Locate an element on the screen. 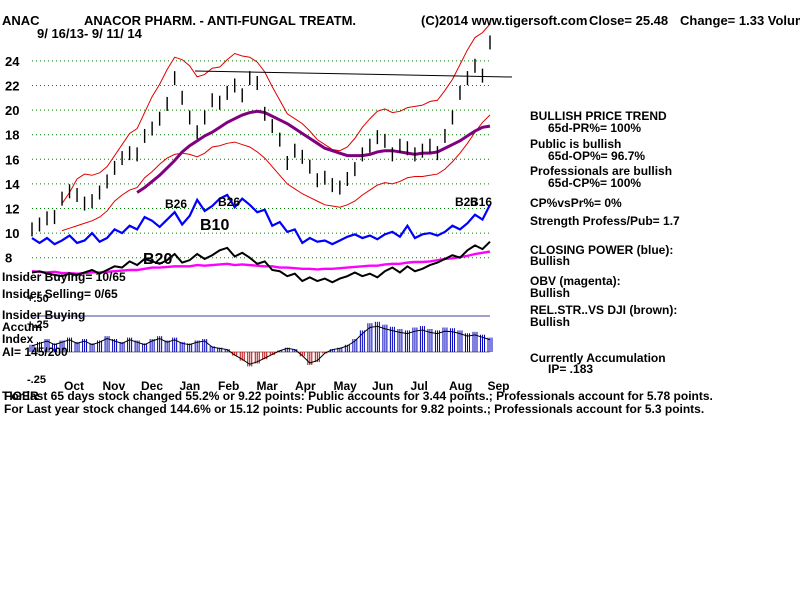 This screenshot has width=800, height=600. signal-label: B10 is located at coordinates (214, 225).